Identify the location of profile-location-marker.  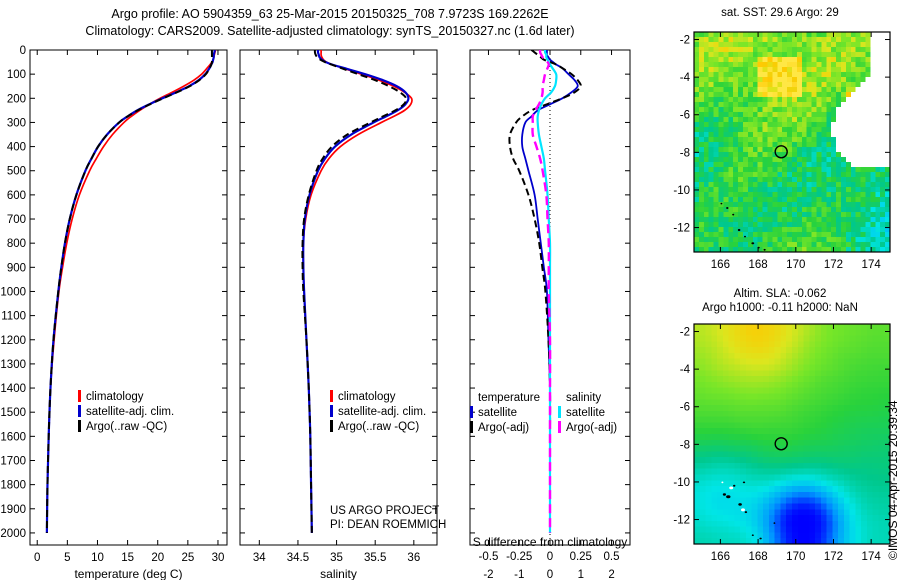
(781, 152).